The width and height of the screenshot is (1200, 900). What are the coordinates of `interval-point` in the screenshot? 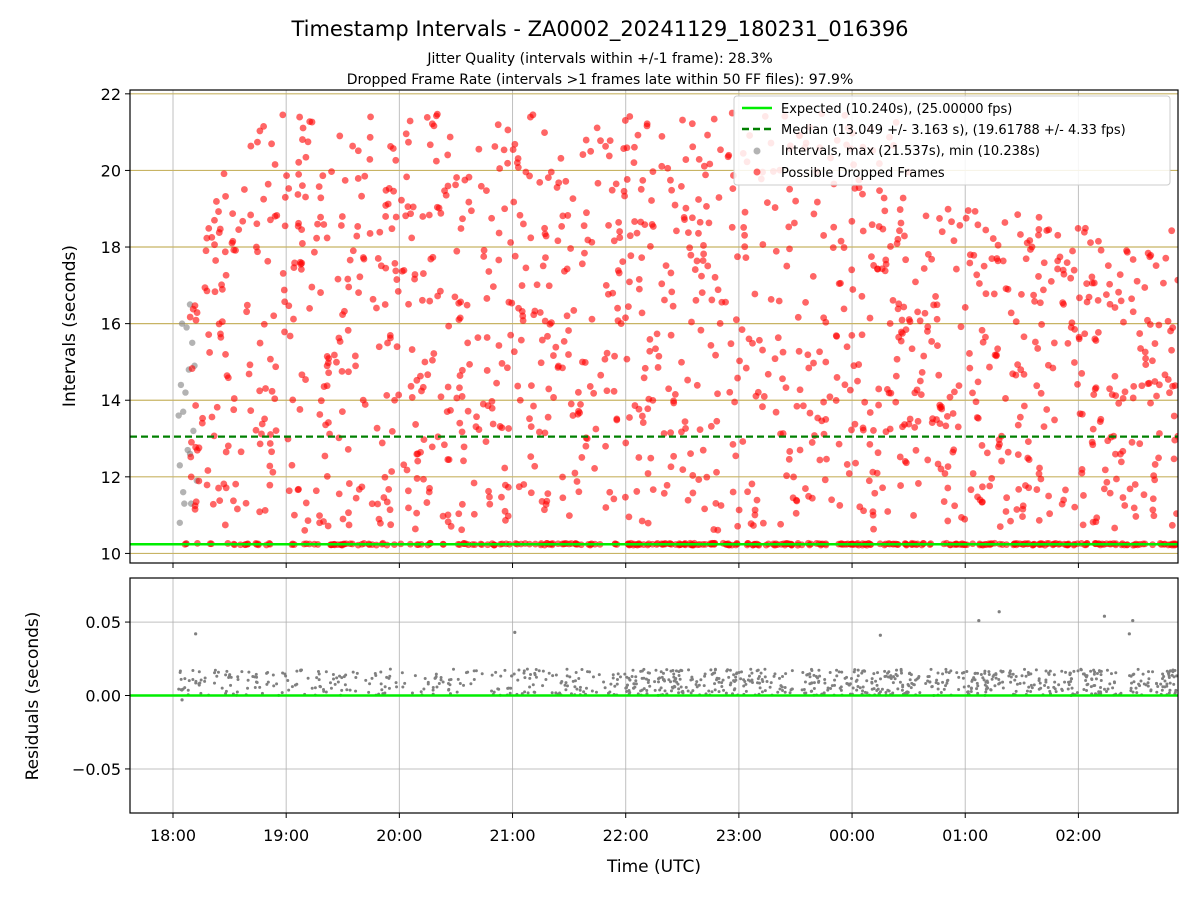 It's located at (181, 385).